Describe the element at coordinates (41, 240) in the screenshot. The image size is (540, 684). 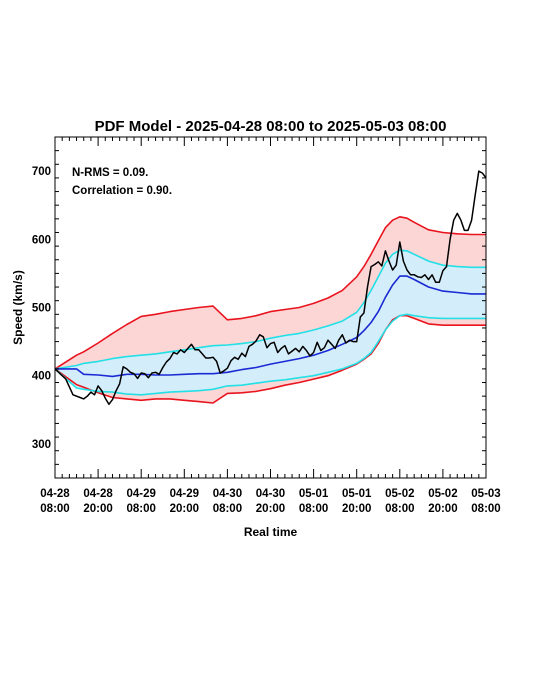
I see `y-tick-label: 600` at that location.